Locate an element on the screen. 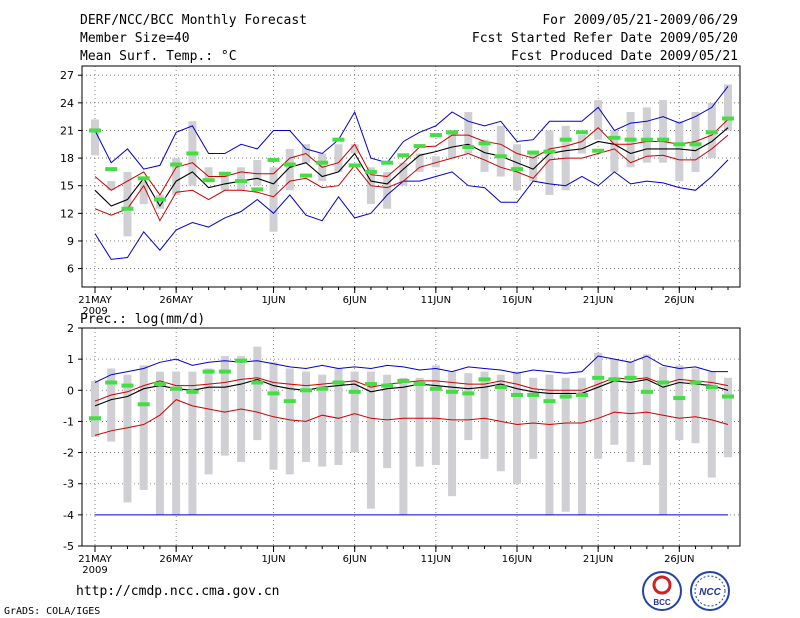  footer-url: http://cmdp.ncc.cma.gov.cn is located at coordinates (178, 591).